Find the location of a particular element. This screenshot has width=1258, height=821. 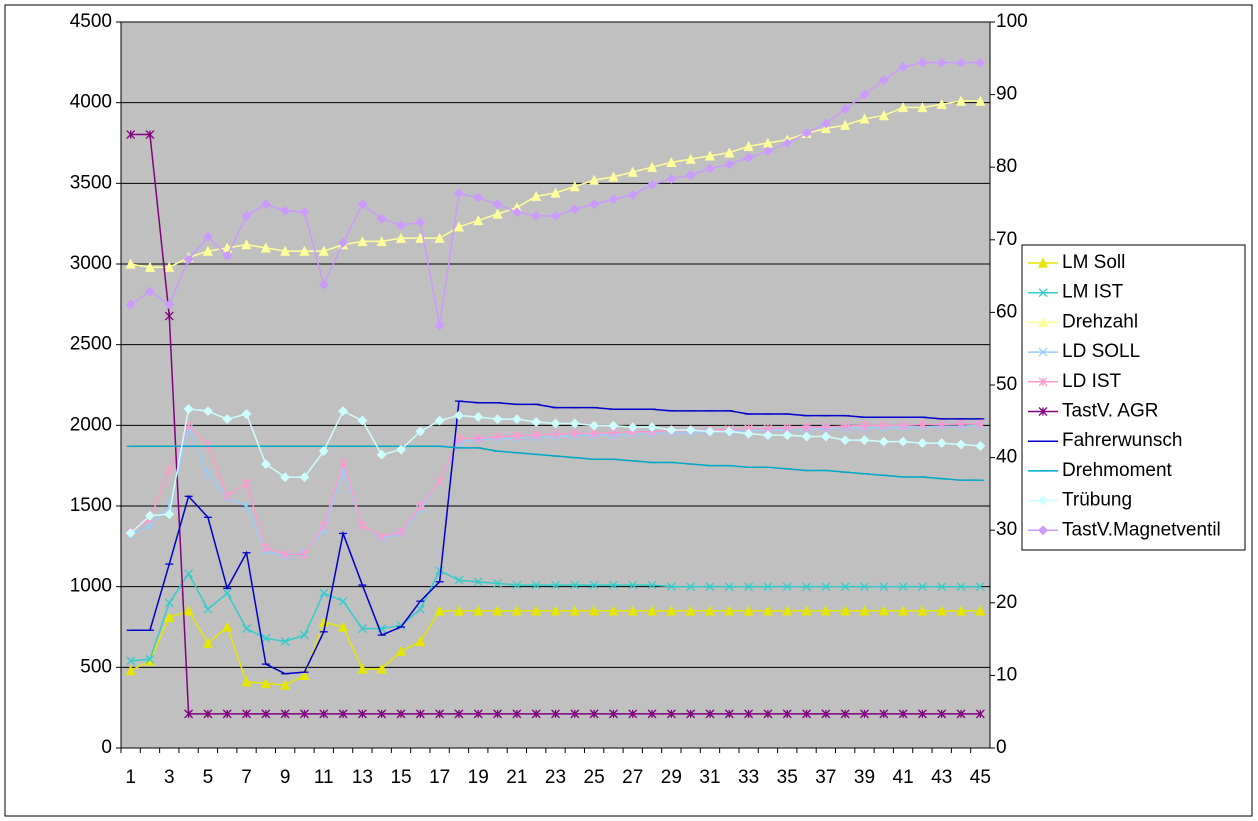

x-tick-label: 43 is located at coordinates (941, 777).